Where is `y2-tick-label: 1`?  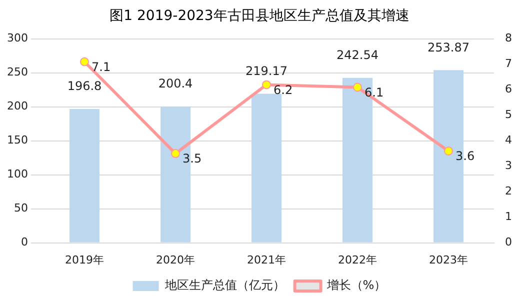 y2-tick-label: 1 is located at coordinates (508, 217).